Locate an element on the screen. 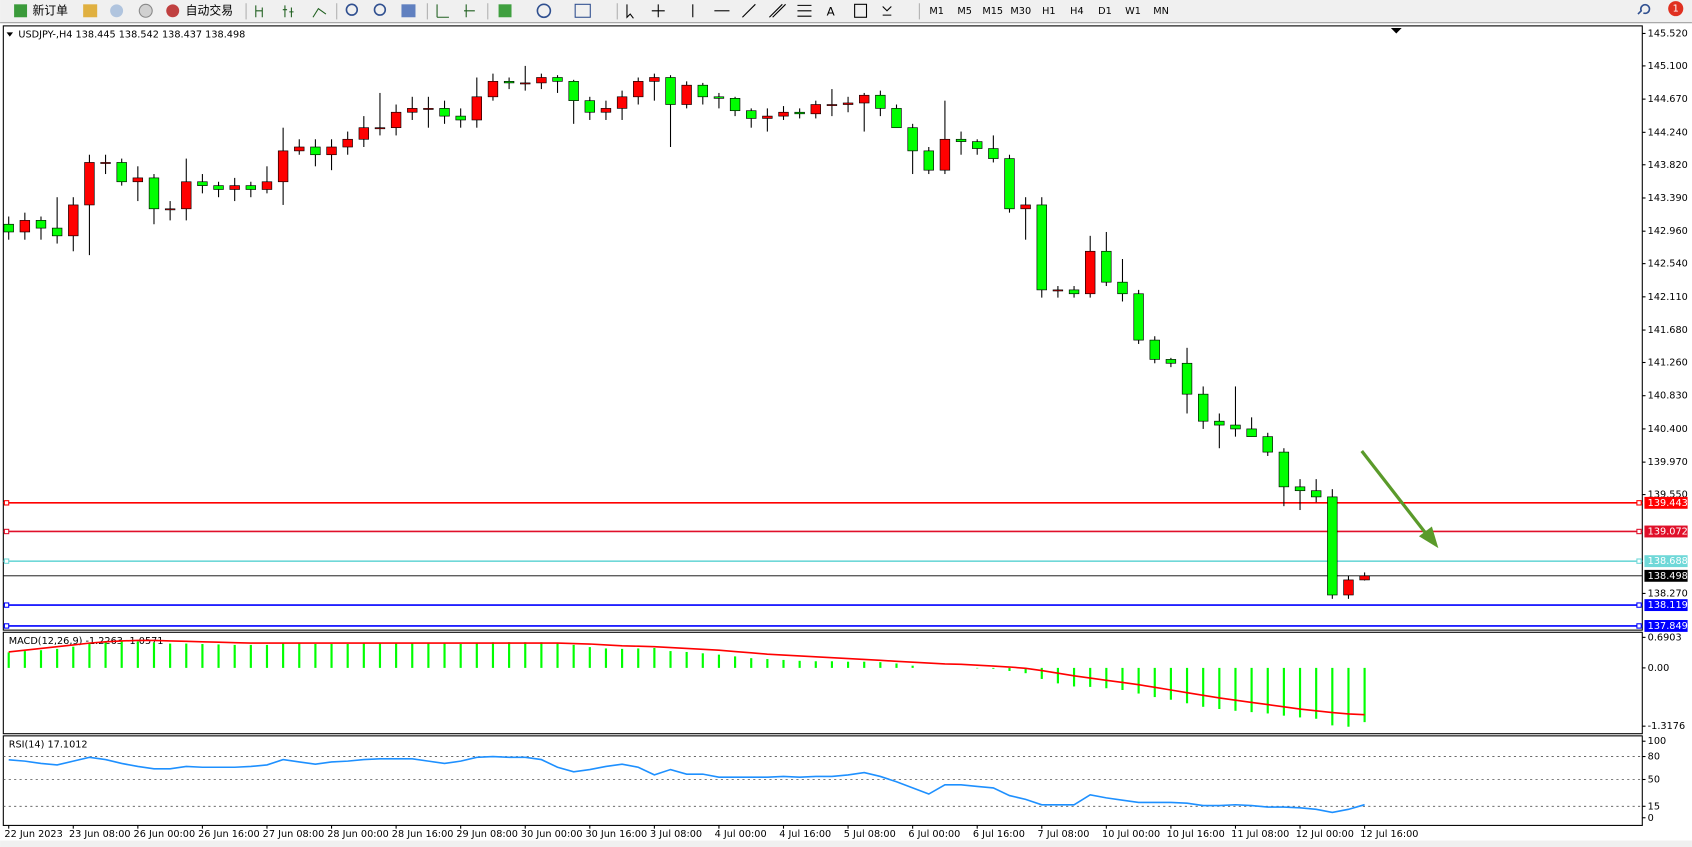 This screenshot has width=1692, height=847. templates is located at coordinates (582, 10).